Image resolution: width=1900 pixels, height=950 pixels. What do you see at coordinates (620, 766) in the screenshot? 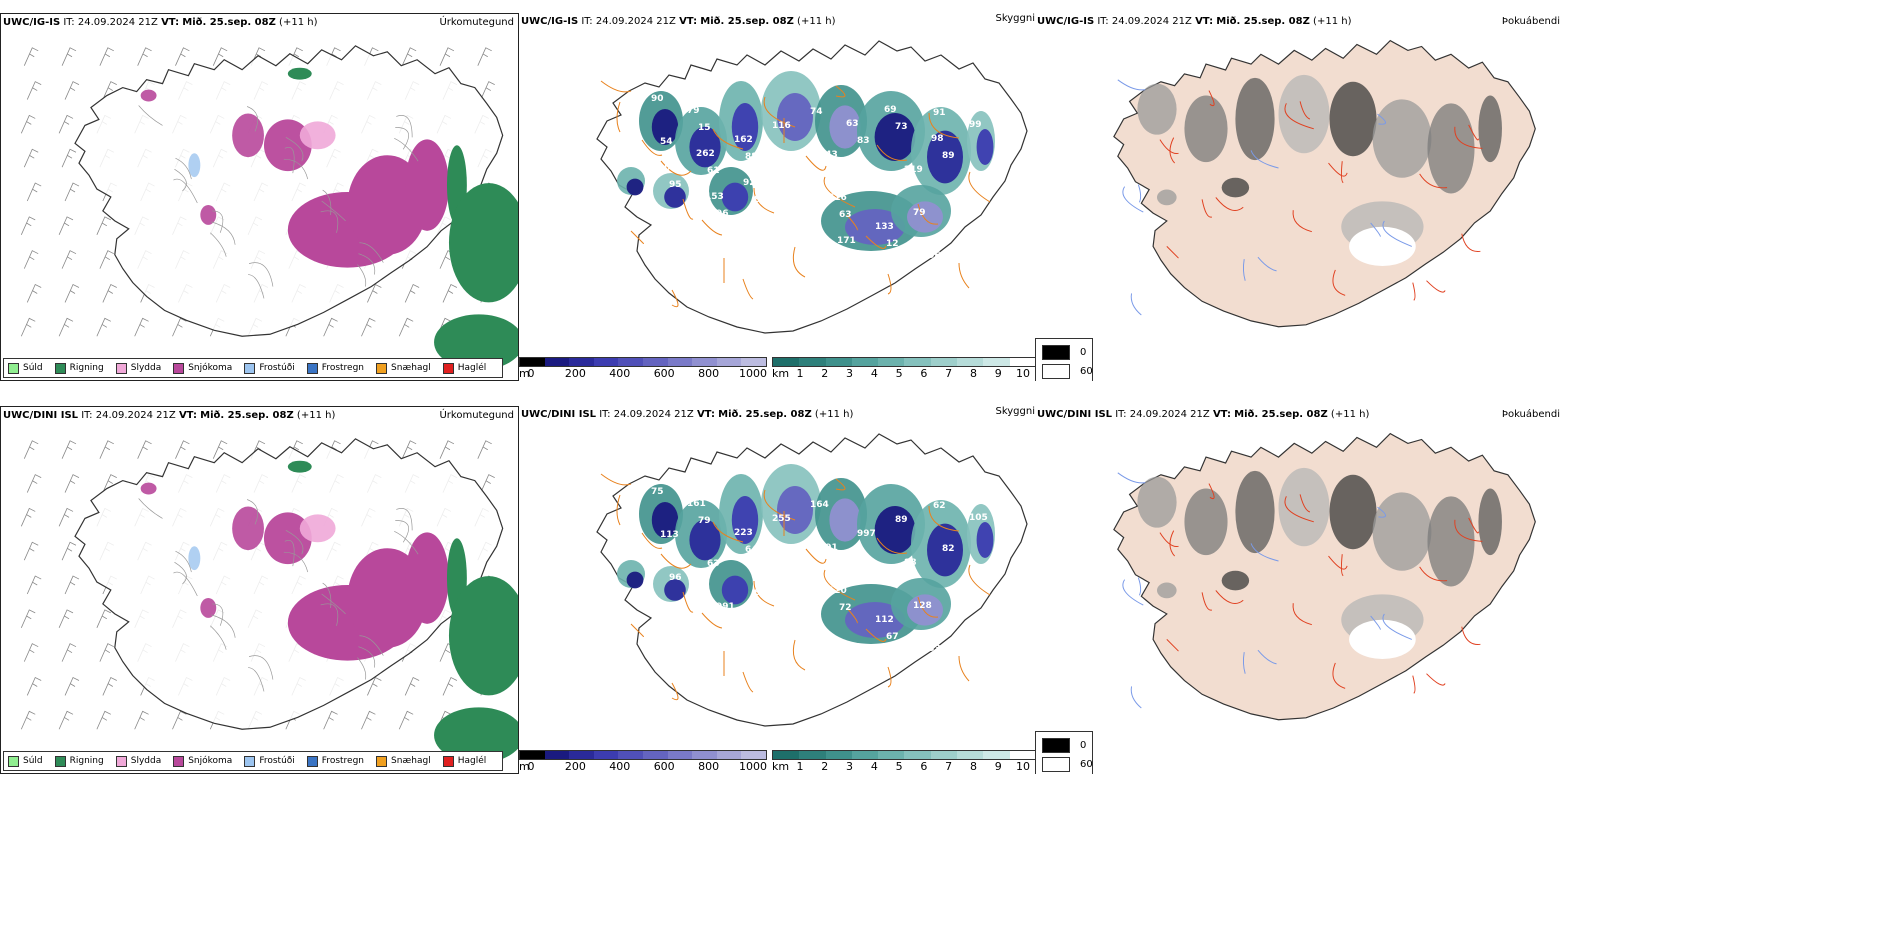
I see `colorbar-tick: 400` at bounding box center [620, 766].